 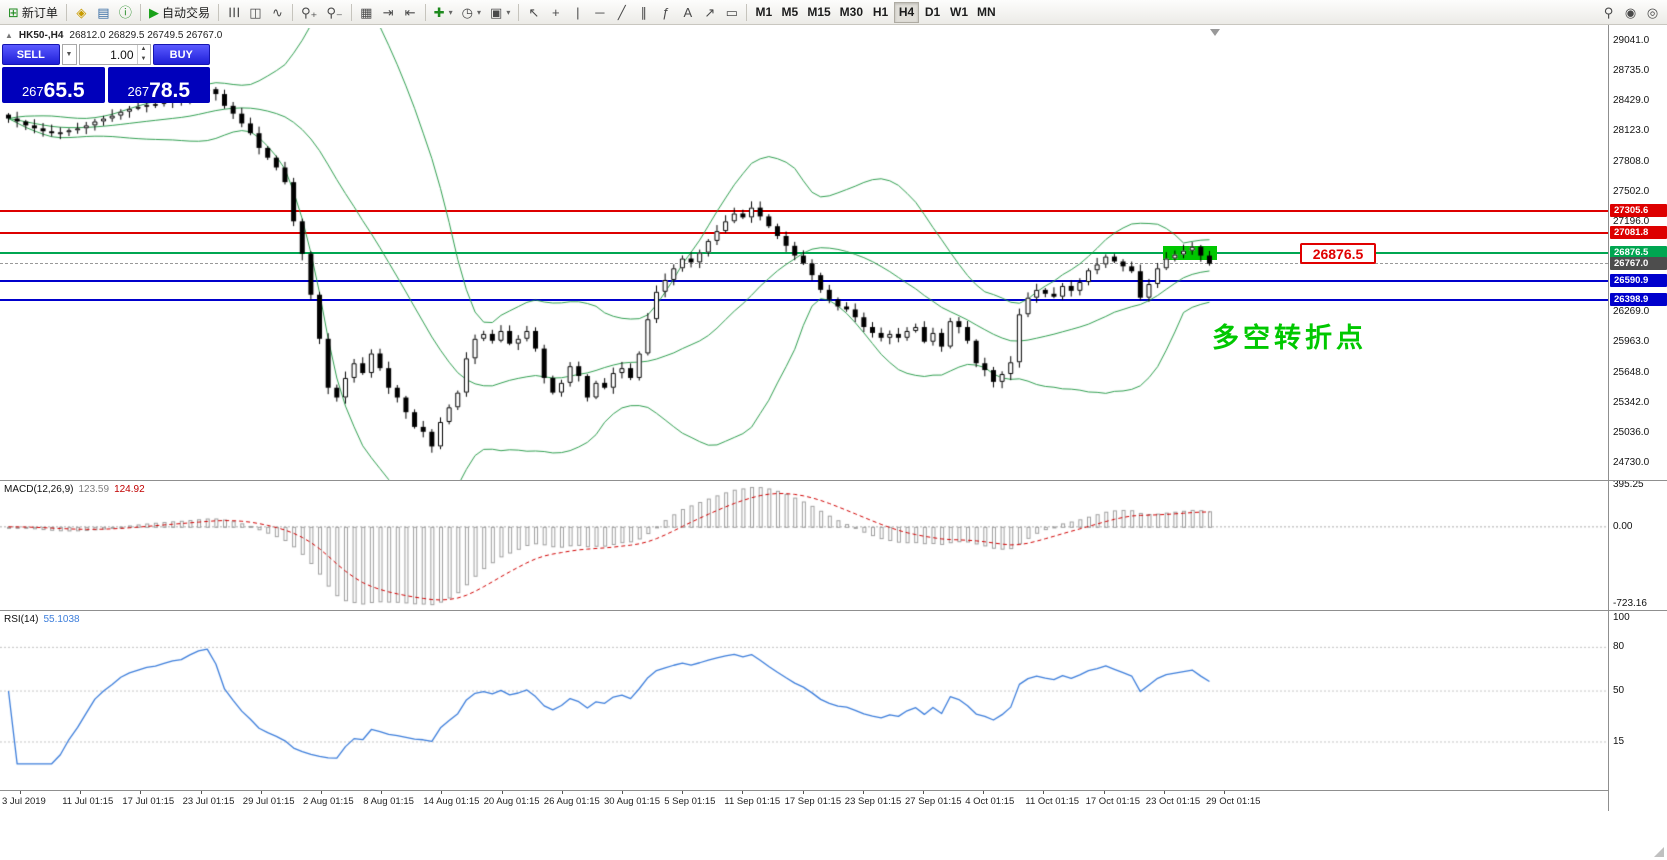 What do you see at coordinates (103, 12) in the screenshot?
I see `data-window-button: ▤` at bounding box center [103, 12].